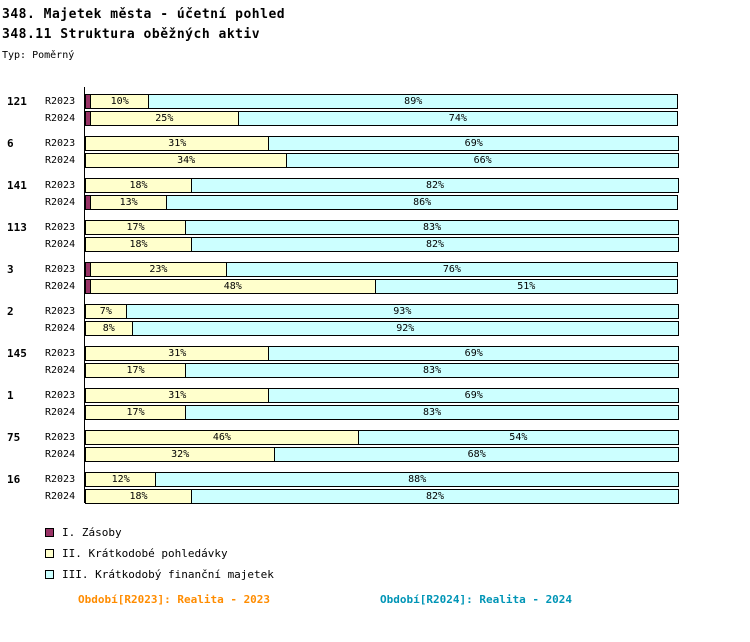 Image resolution: width=750 pixels, height=642 pixels. What do you see at coordinates (49, 574) in the screenshot?
I see `legend-swatch-icon` at bounding box center [49, 574].